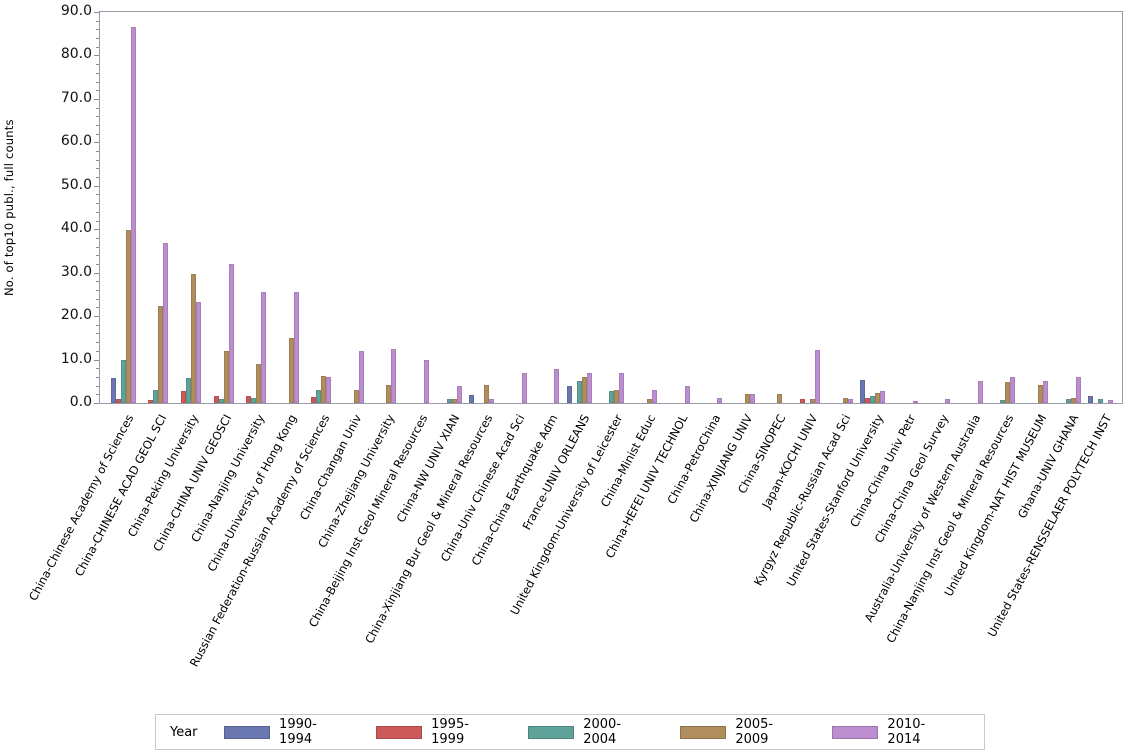  What do you see at coordinates (589, 732) in the screenshot?
I see `legend-item: 2000-2004` at bounding box center [589, 732].